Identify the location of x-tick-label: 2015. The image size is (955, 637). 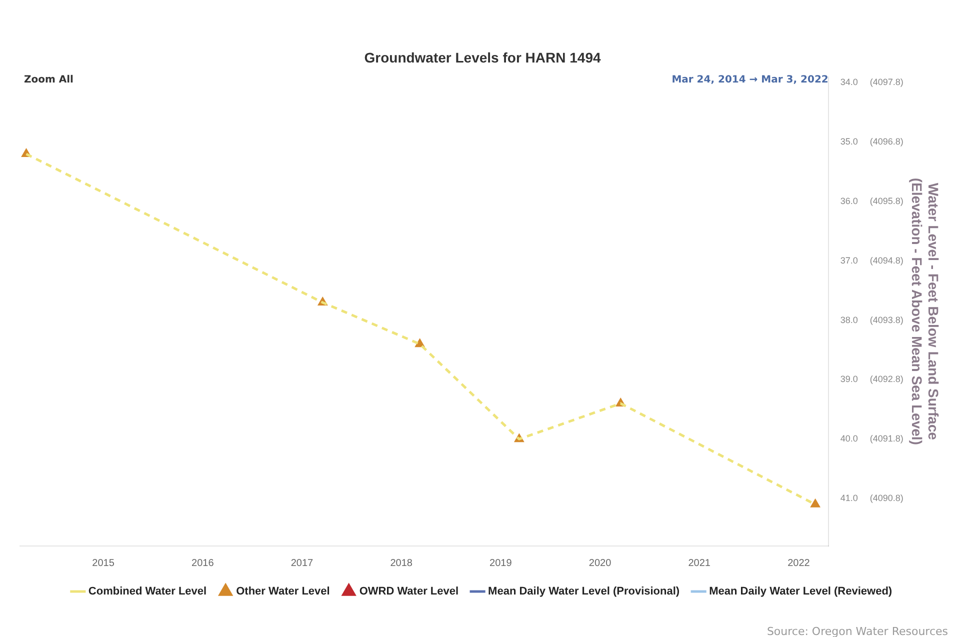
(103, 563).